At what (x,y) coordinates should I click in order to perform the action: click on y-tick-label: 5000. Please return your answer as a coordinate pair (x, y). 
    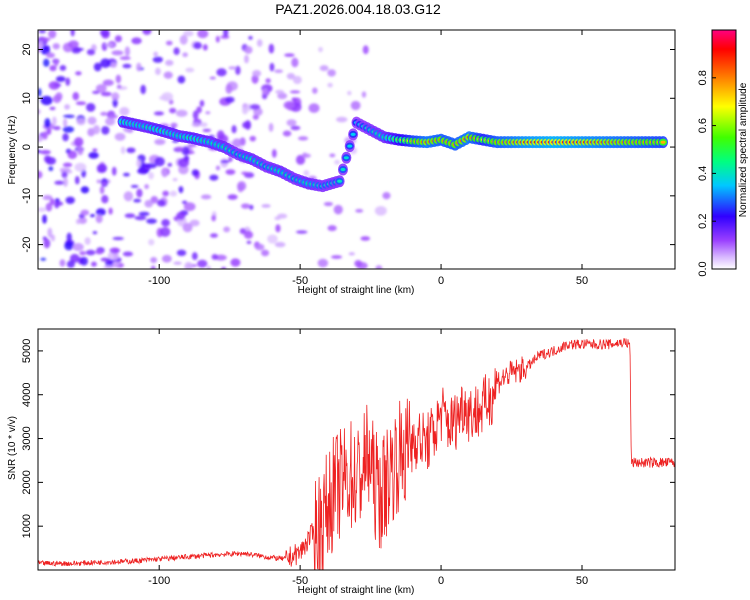
    Looking at the image, I should click on (27, 351).